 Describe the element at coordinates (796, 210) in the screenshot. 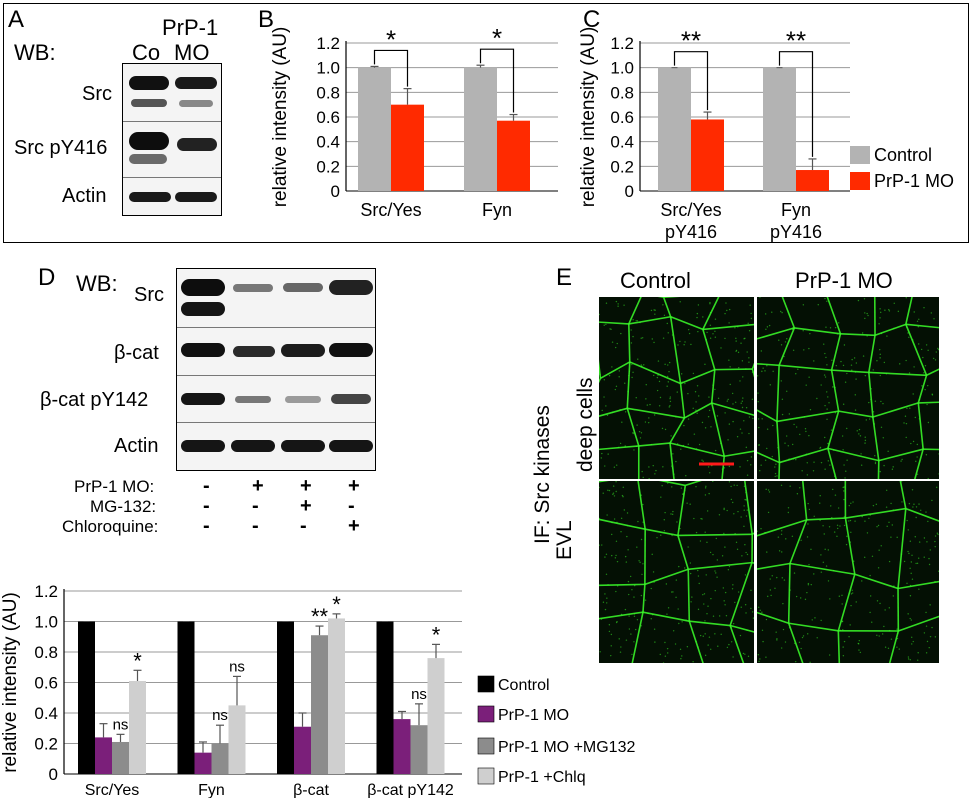

I see `x-tick-label: Fyn` at that location.